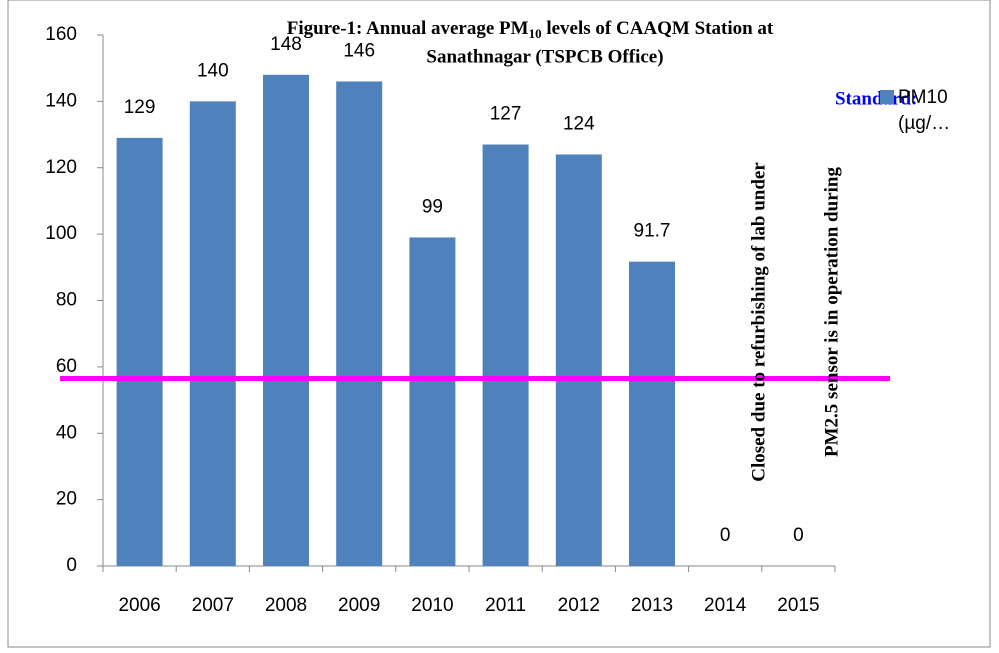 This screenshot has width=999, height=653. I want to click on y-tick-label: 100, so click(61, 233).